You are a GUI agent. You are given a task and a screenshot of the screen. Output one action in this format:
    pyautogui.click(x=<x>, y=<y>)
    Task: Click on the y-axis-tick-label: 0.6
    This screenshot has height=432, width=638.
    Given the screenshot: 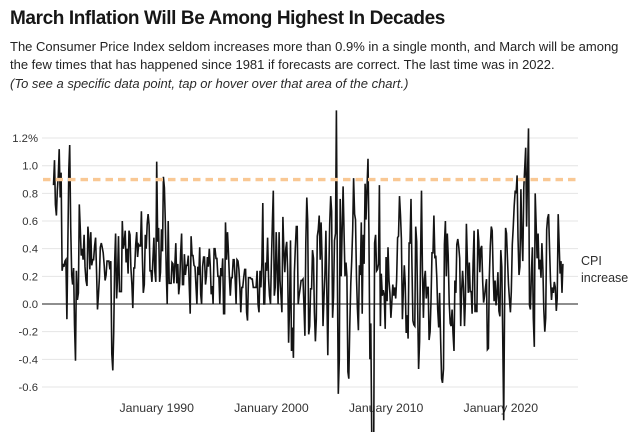 What is the action you would take?
    pyautogui.click(x=30, y=222)
    